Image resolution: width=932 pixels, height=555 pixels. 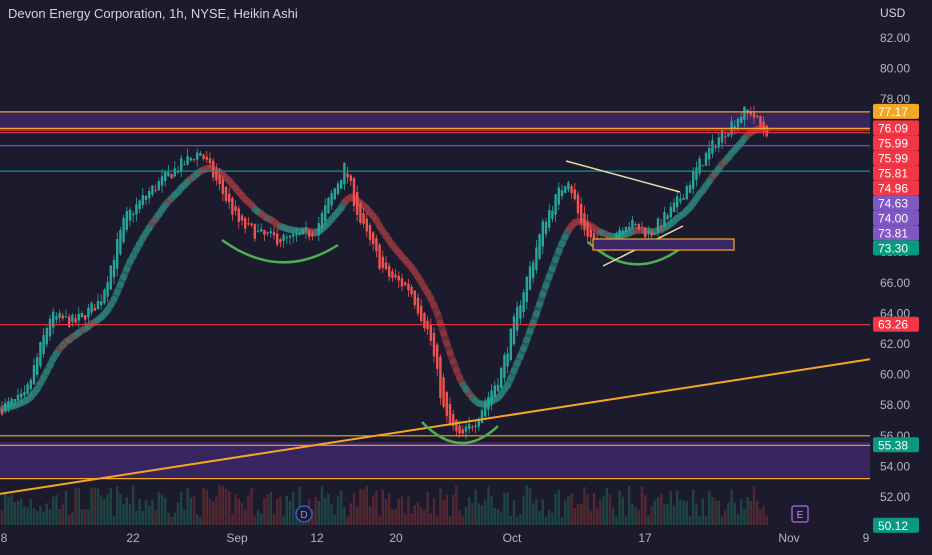 What do you see at coordinates (895, 405) in the screenshot?
I see `y-tick-label: 58.00` at bounding box center [895, 405].